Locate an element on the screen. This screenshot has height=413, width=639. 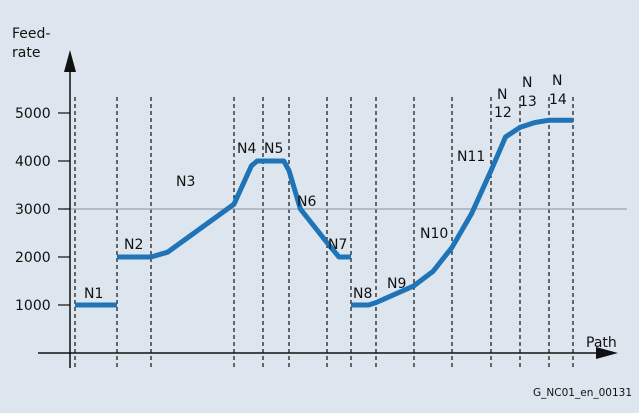
y-axis-title-line1: Feed- is located at coordinates (31, 34).